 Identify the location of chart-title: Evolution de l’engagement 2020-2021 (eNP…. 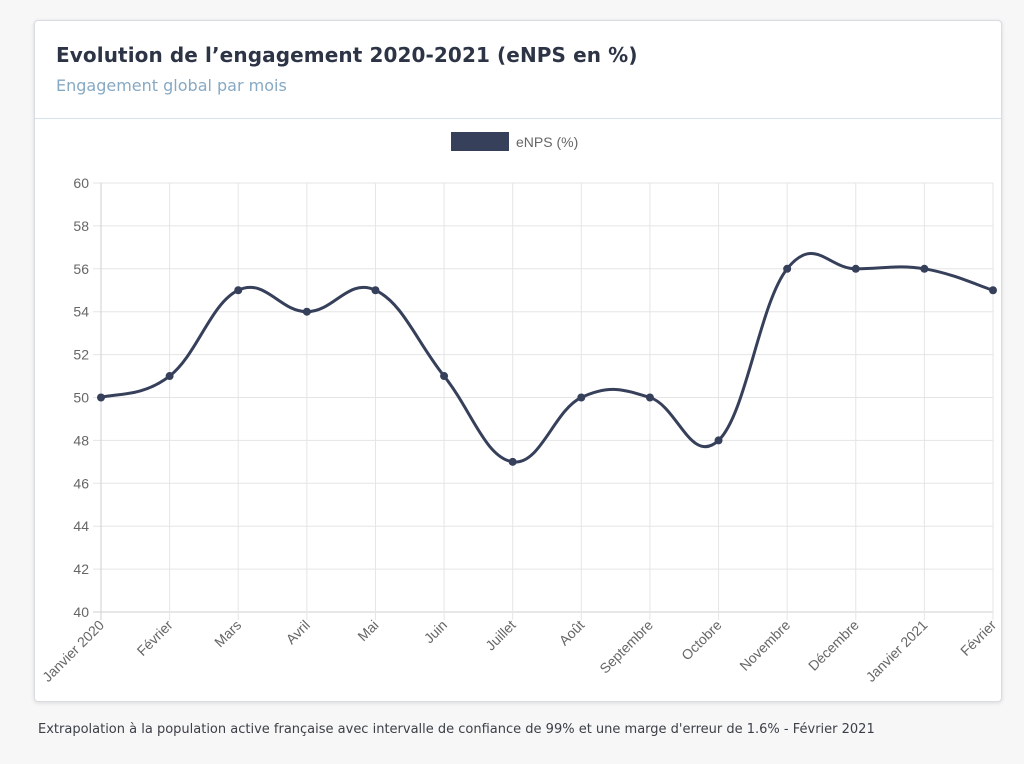
(347, 55).